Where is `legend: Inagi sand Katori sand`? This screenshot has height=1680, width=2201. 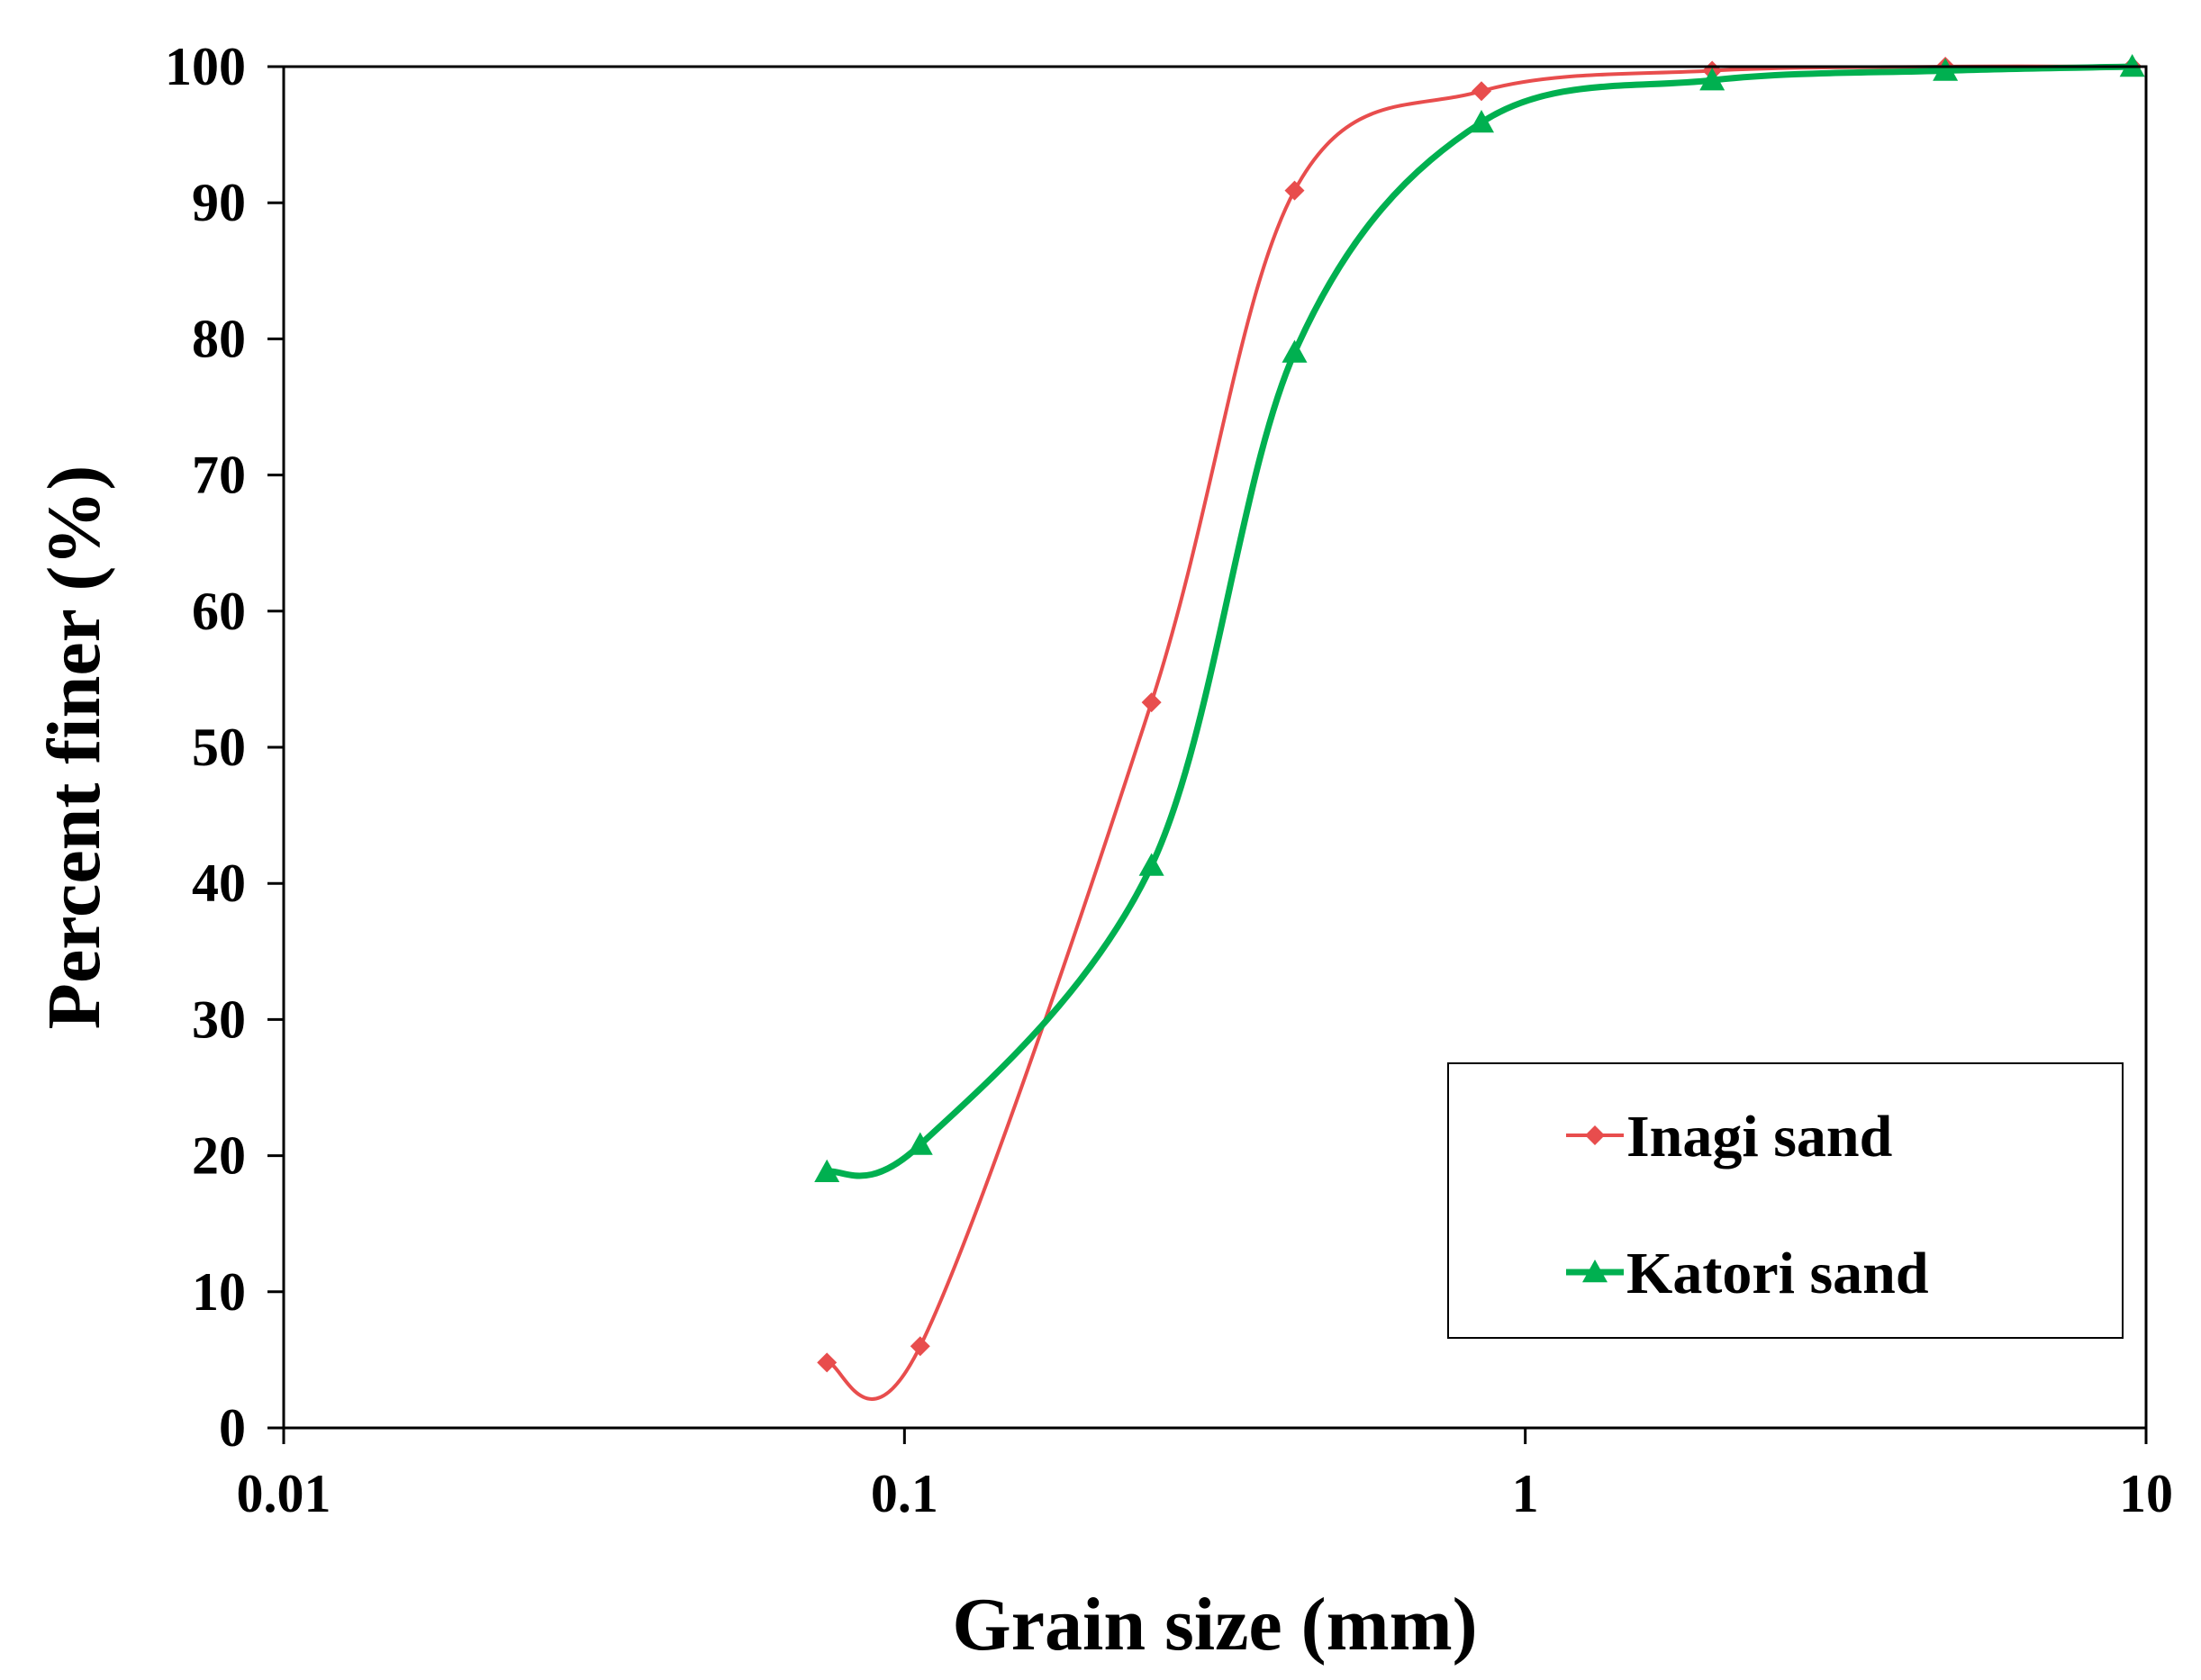
legend: Inagi sand Katori sand is located at coordinates (1785, 1201).